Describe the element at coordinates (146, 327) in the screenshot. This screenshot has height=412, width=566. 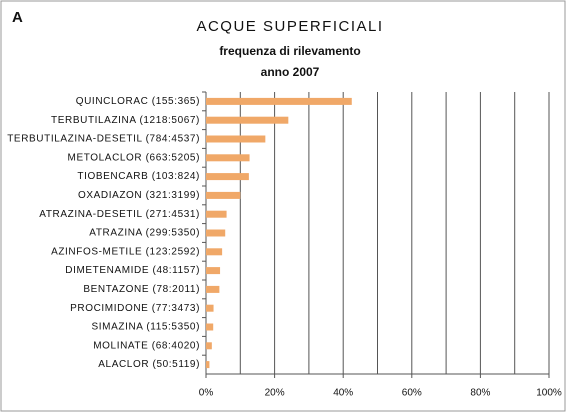
I see `y-tick-label: SIMAZINA (115:5350)` at that location.